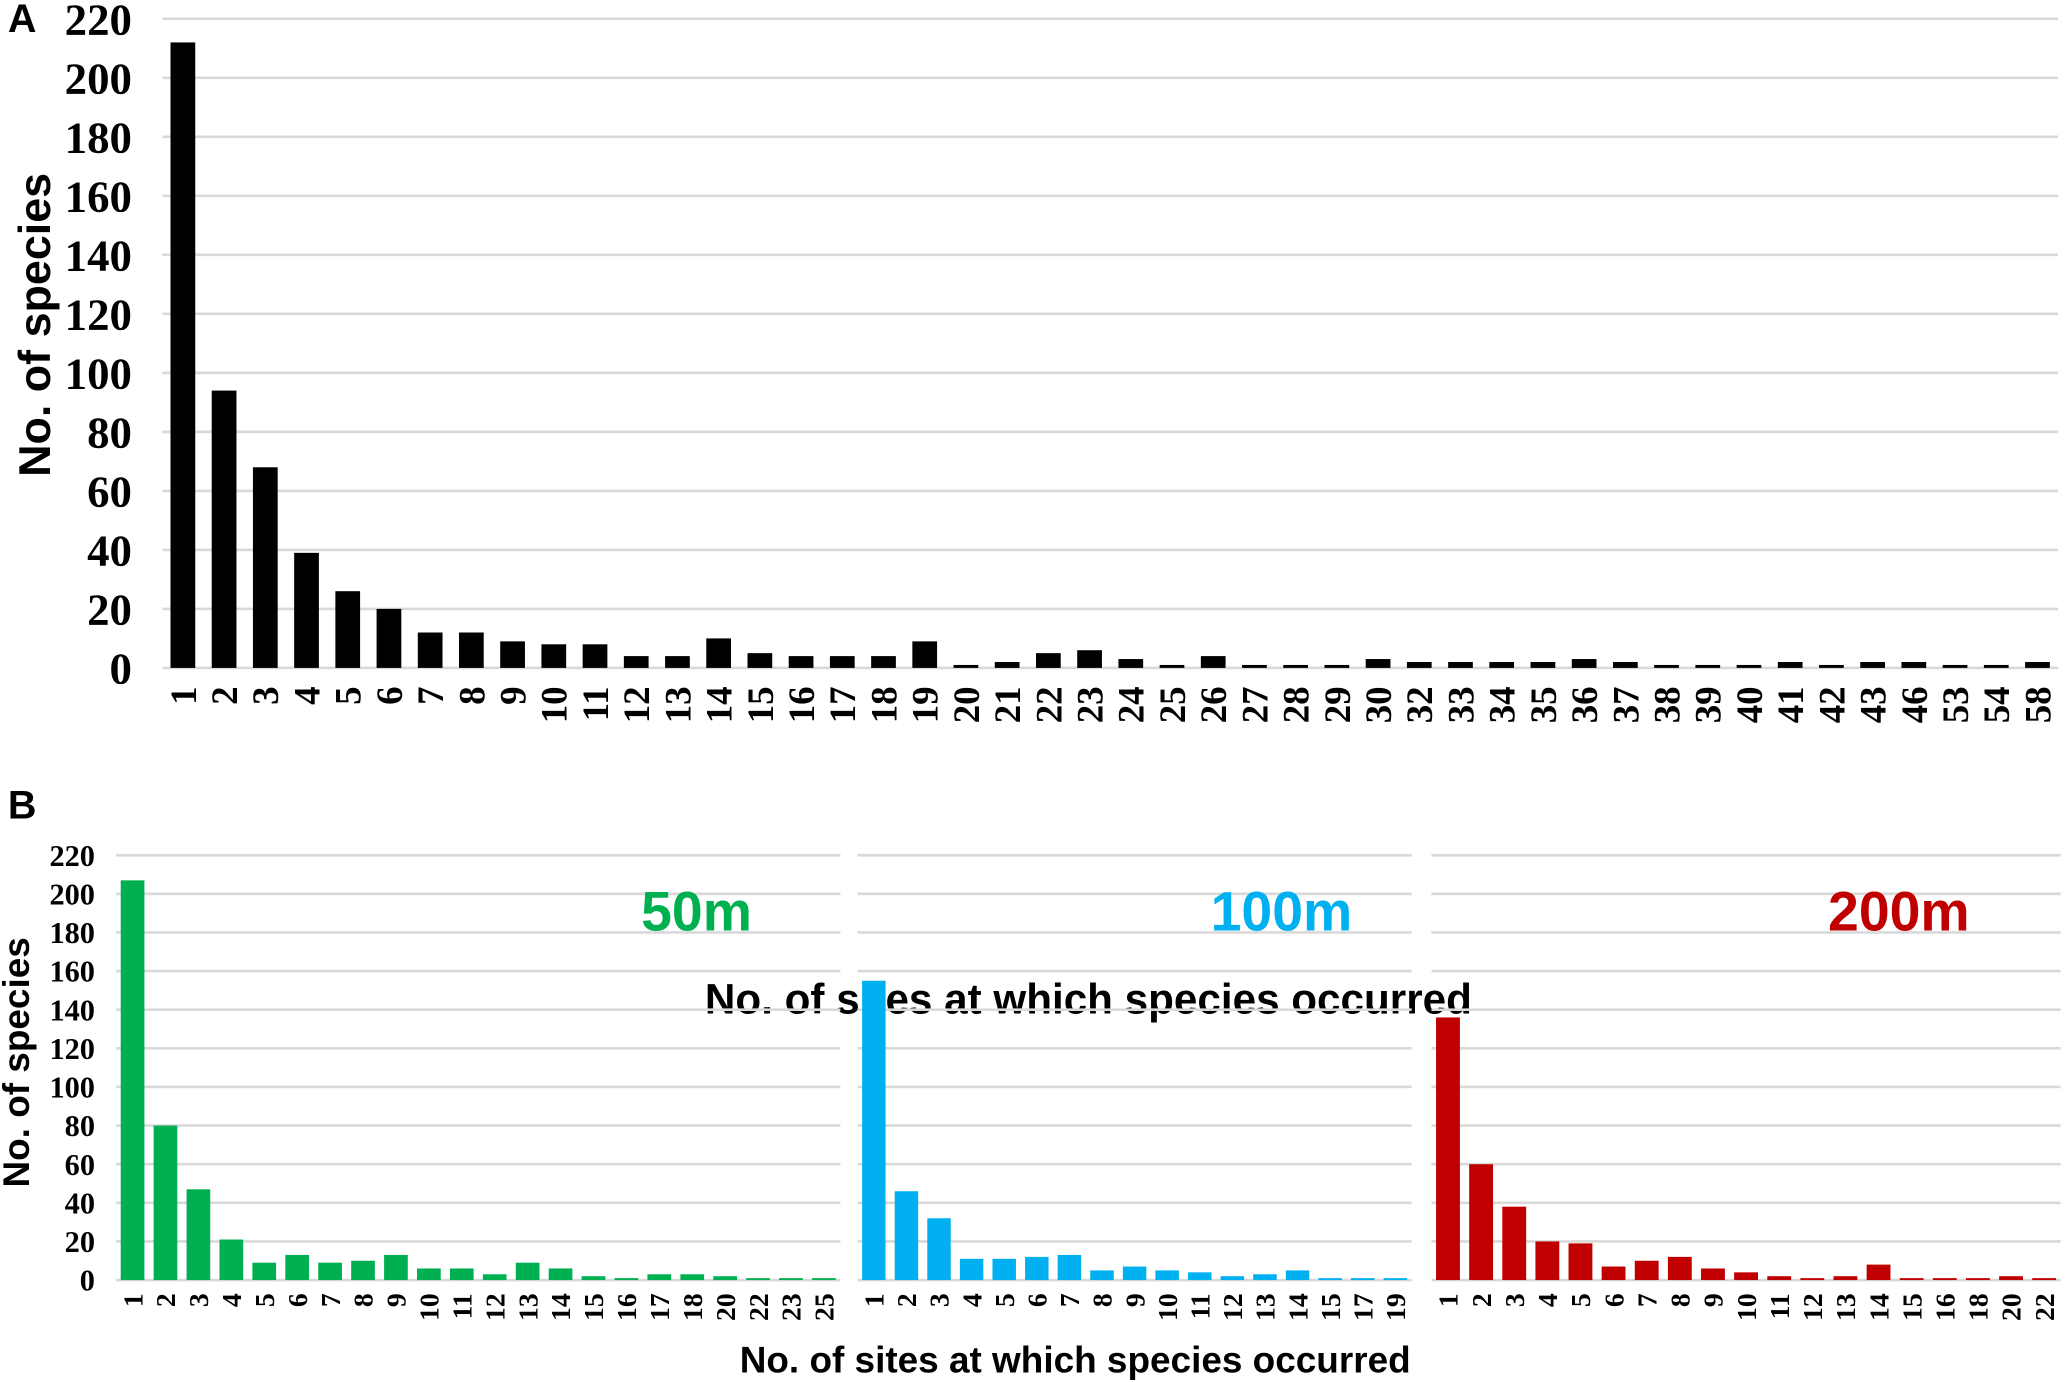 This screenshot has height=1382, width=2066. Describe the element at coordinates (1878, 1307) in the screenshot. I see `x-tick-label: 14` at that location.